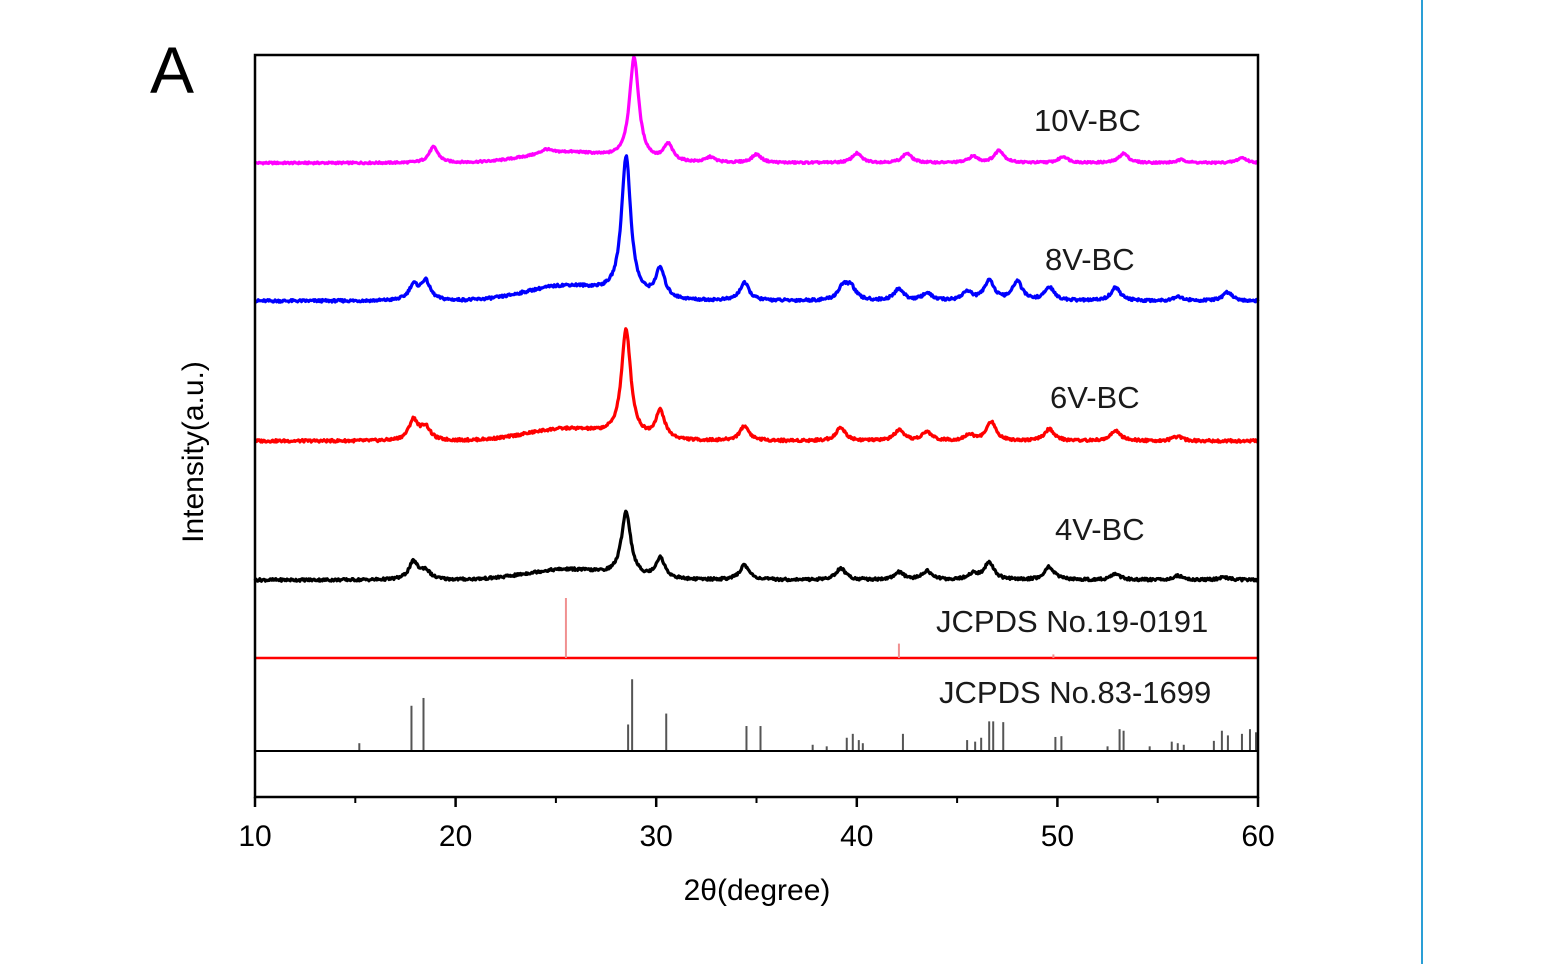 The width and height of the screenshot is (1542, 964). What do you see at coordinates (1090, 259) in the screenshot?
I see `series-label-8v-bc: 8V-BC` at bounding box center [1090, 259].